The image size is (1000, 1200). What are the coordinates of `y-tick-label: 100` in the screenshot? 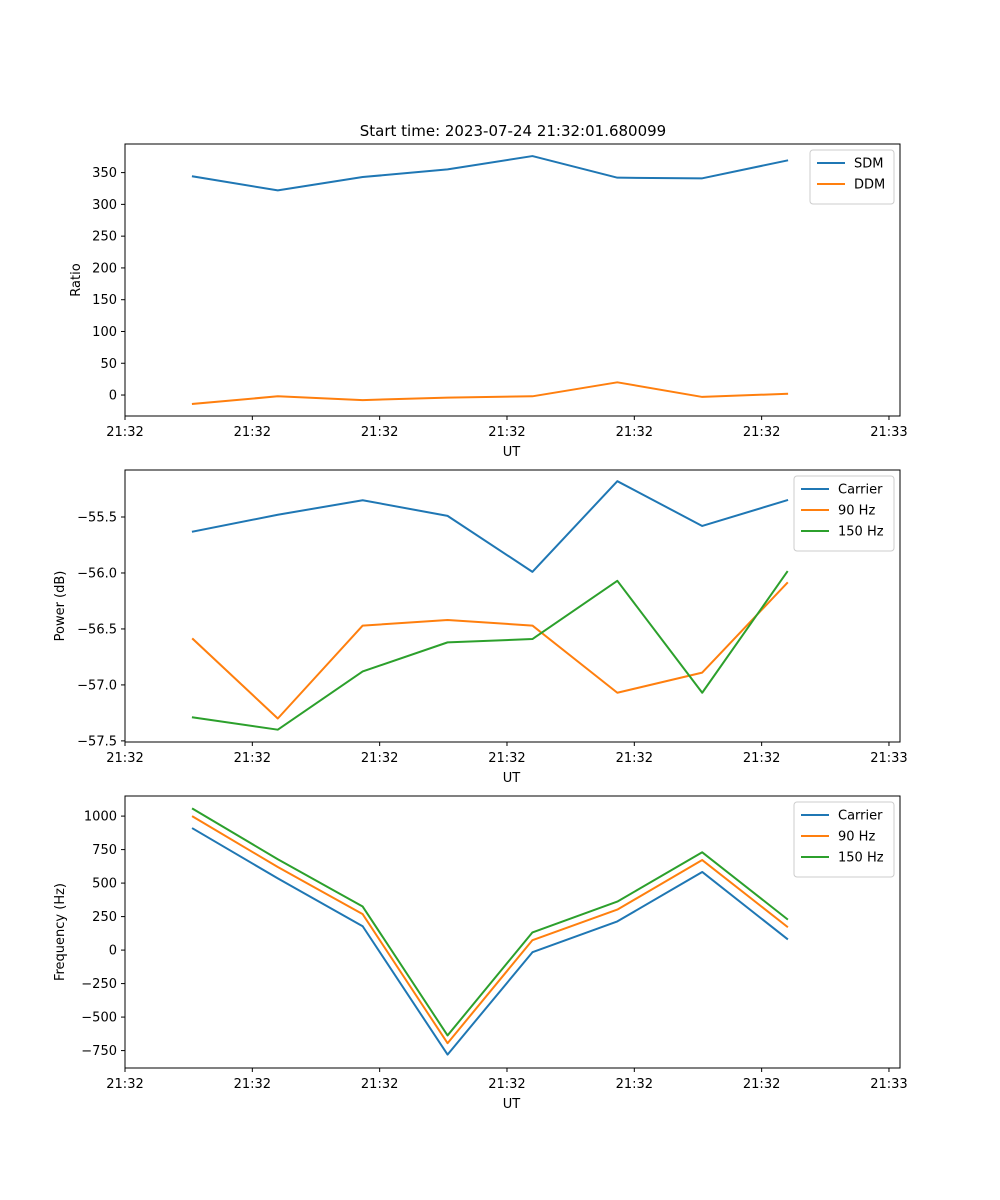 It's located at (104, 332).